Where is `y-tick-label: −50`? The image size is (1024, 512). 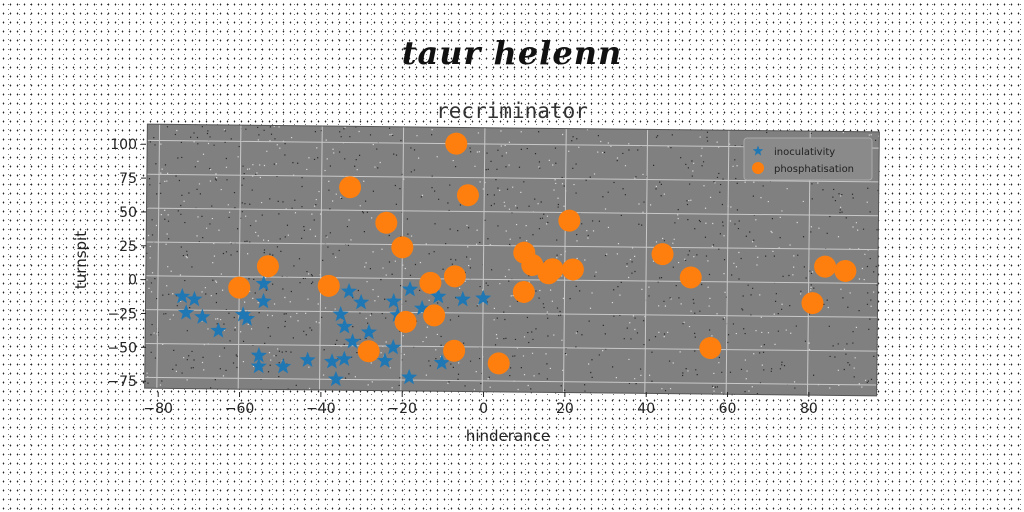
y-tick-label: −50 is located at coordinates (122, 348).